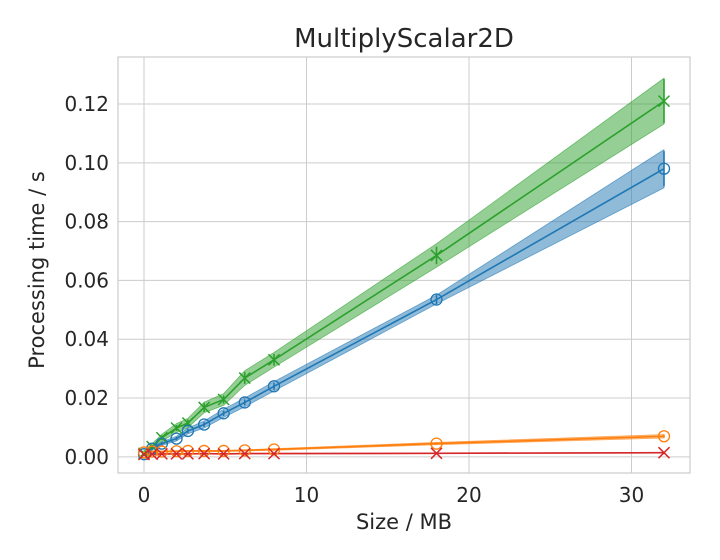  What do you see at coordinates (144, 495) in the screenshot?
I see `x-tick-label: 0` at bounding box center [144, 495].